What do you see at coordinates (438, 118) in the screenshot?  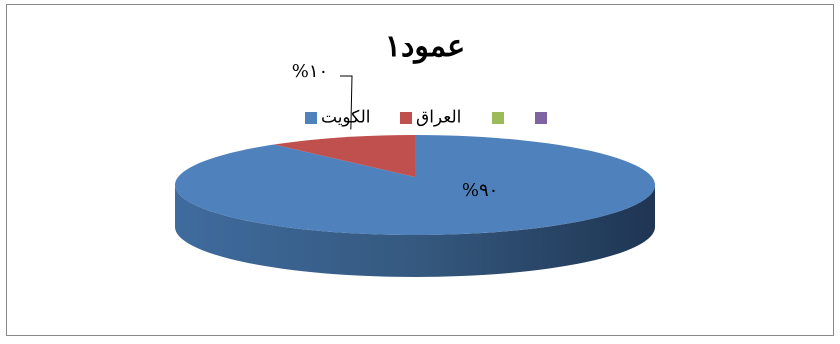 I see `legend-label: العراق` at bounding box center [438, 118].